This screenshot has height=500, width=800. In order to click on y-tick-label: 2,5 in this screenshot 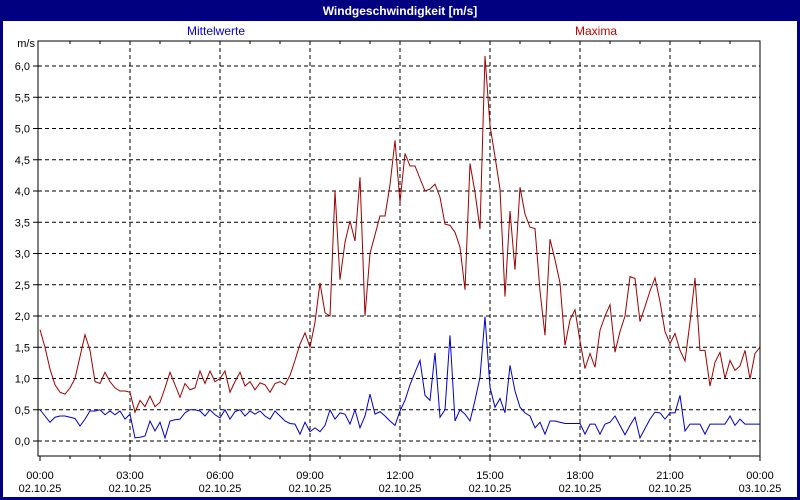, I will do `click(22, 286)`.